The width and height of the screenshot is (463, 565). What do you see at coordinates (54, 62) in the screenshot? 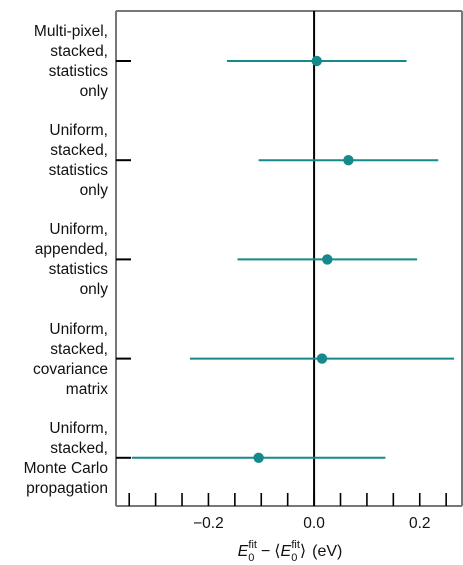
I see `category-label: Multi-pixel, stacked, statistics only` at bounding box center [54, 62].